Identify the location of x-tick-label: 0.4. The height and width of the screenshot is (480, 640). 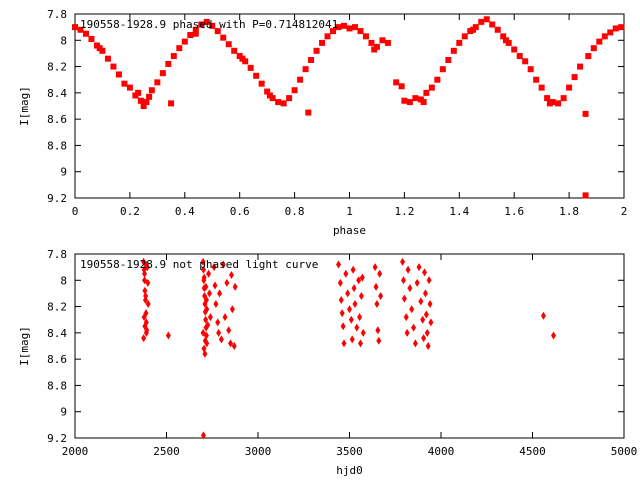
(185, 211).